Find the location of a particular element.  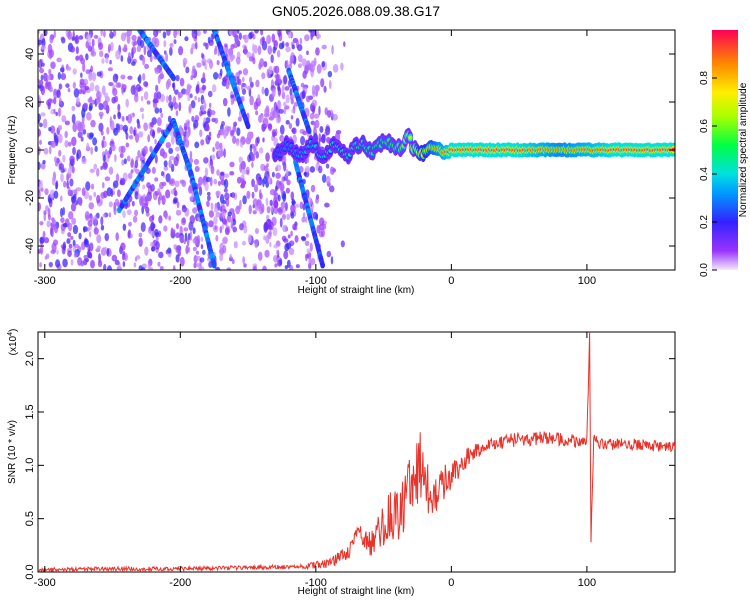

snr-x-tick-label: 0 is located at coordinates (451, 583).